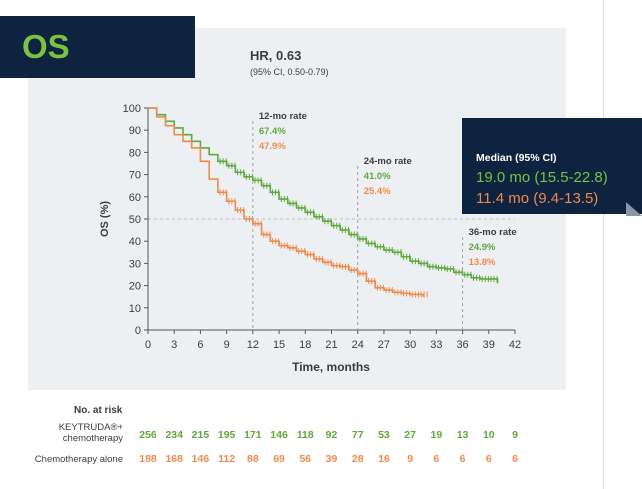 The height and width of the screenshot is (489, 642). What do you see at coordinates (377, 176) in the screenshot?
I see `landmark-keytruda-rate: 41.0%` at bounding box center [377, 176].